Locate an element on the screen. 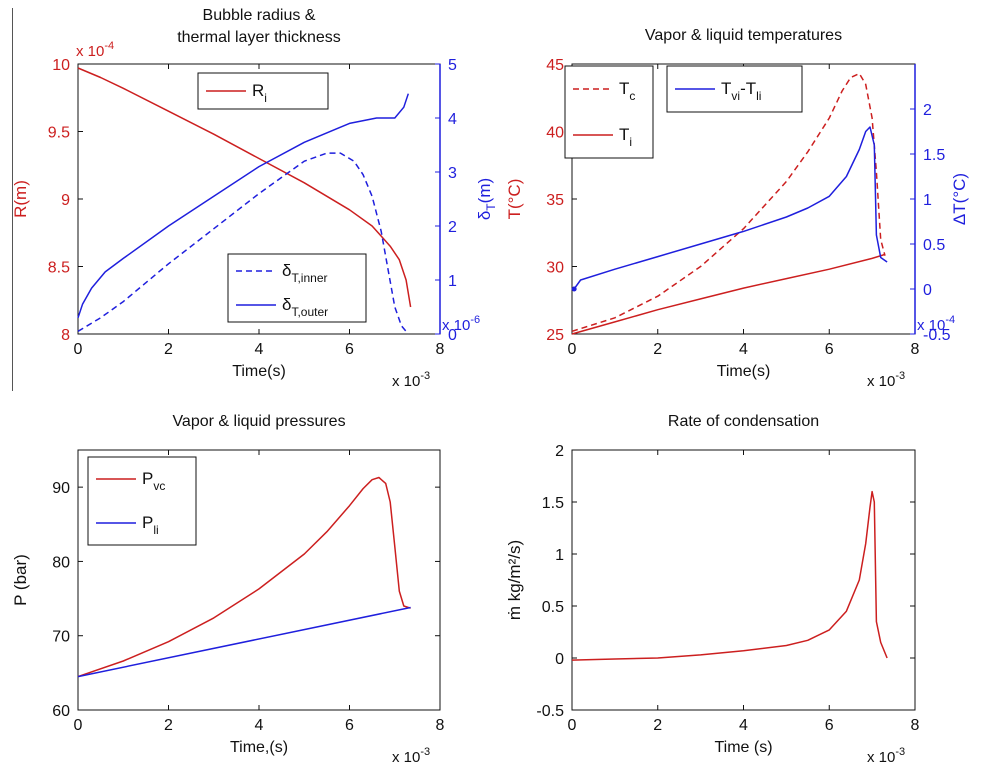  legend-box: Pvc Pli is located at coordinates (142, 501).